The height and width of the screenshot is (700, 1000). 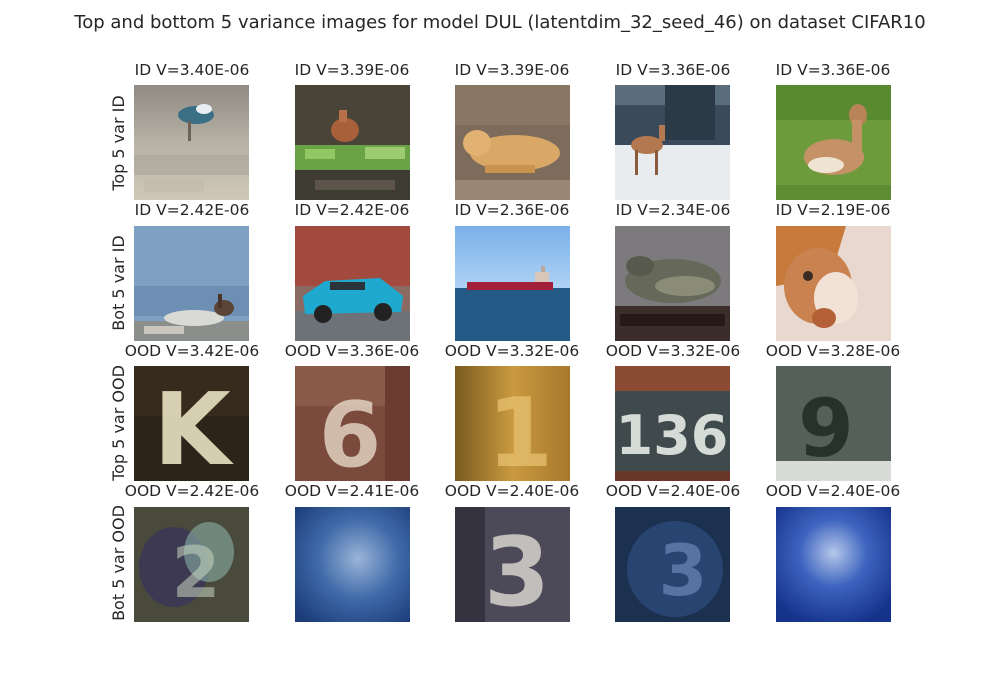 What do you see at coordinates (672, 283) in the screenshot?
I see `frog-on-rock-image` at bounding box center [672, 283].